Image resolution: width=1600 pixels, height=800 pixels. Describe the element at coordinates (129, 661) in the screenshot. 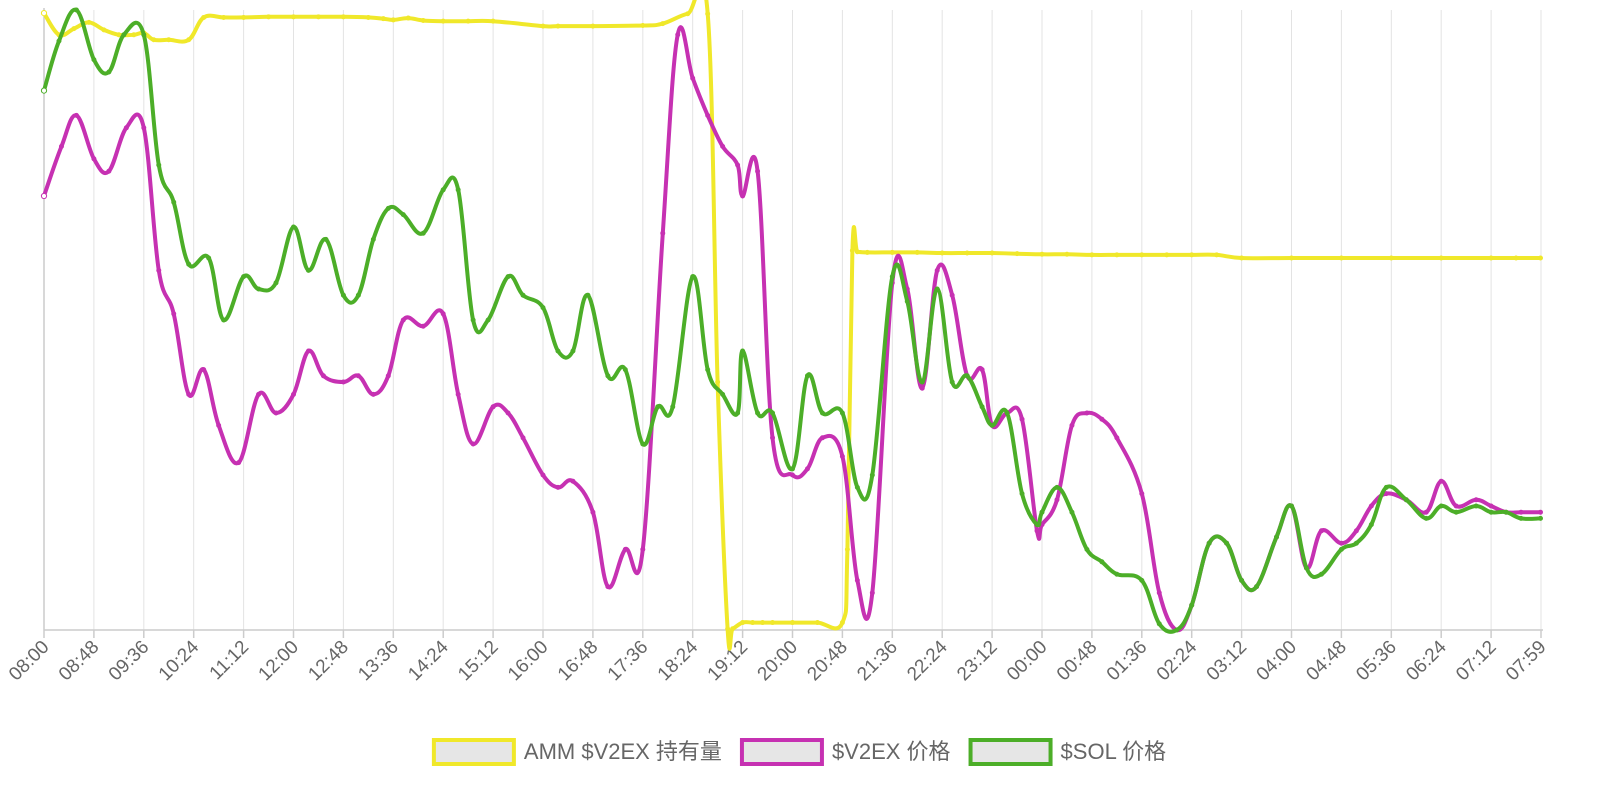

I see `x-tick-label: 09:36` at that location.